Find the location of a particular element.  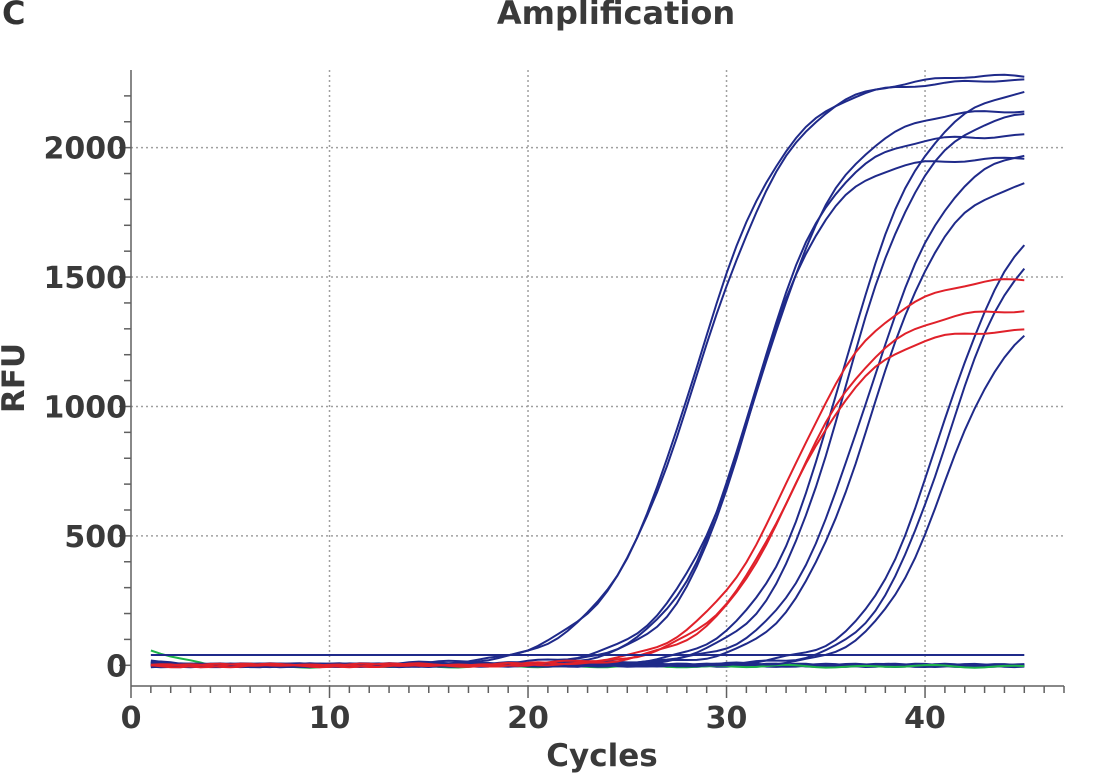

x-tick-label: 20 is located at coordinates (528, 718).